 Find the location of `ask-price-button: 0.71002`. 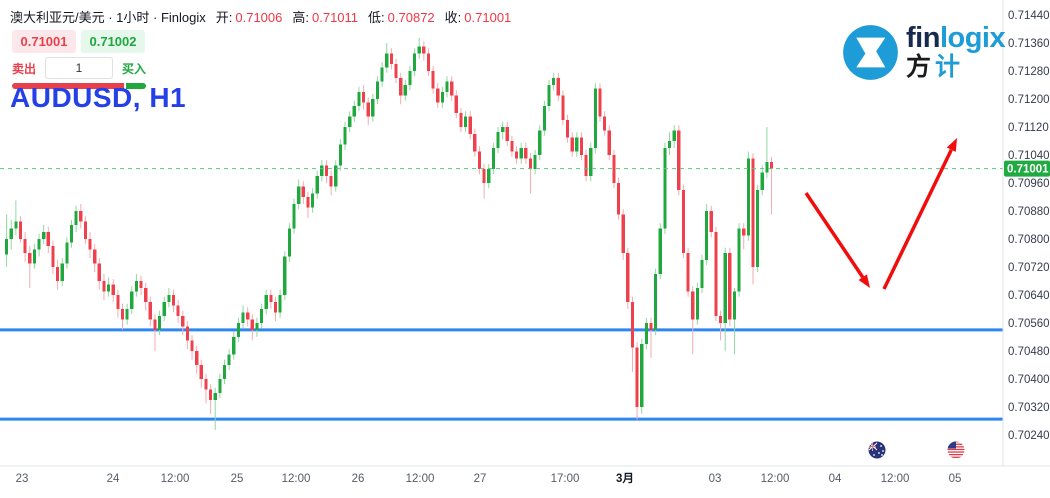

ask-price-button: 0.71002 is located at coordinates (113, 41).